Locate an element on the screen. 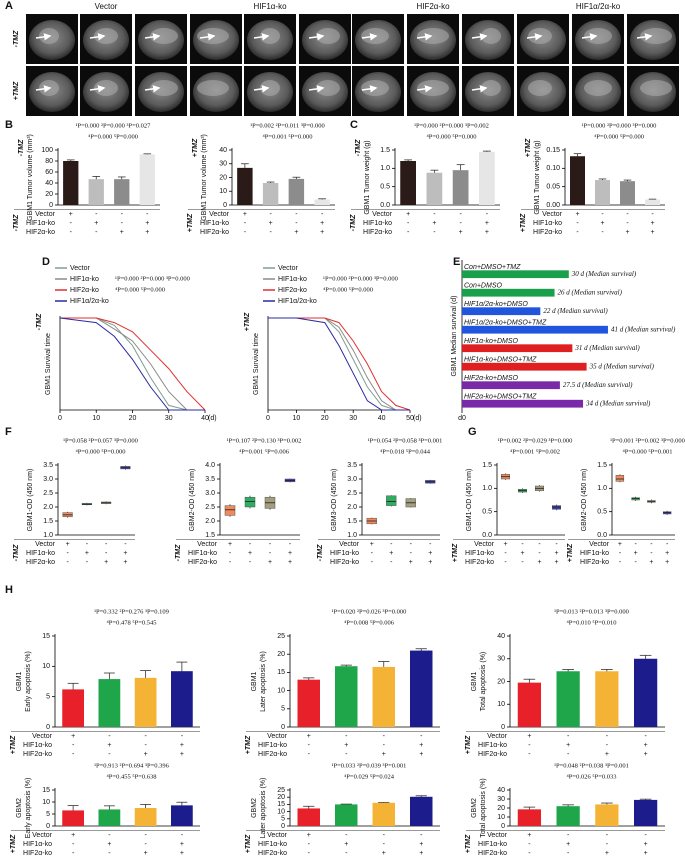 The image size is (685, 862). y-tick-label: 2.5 is located at coordinates (352, 493).